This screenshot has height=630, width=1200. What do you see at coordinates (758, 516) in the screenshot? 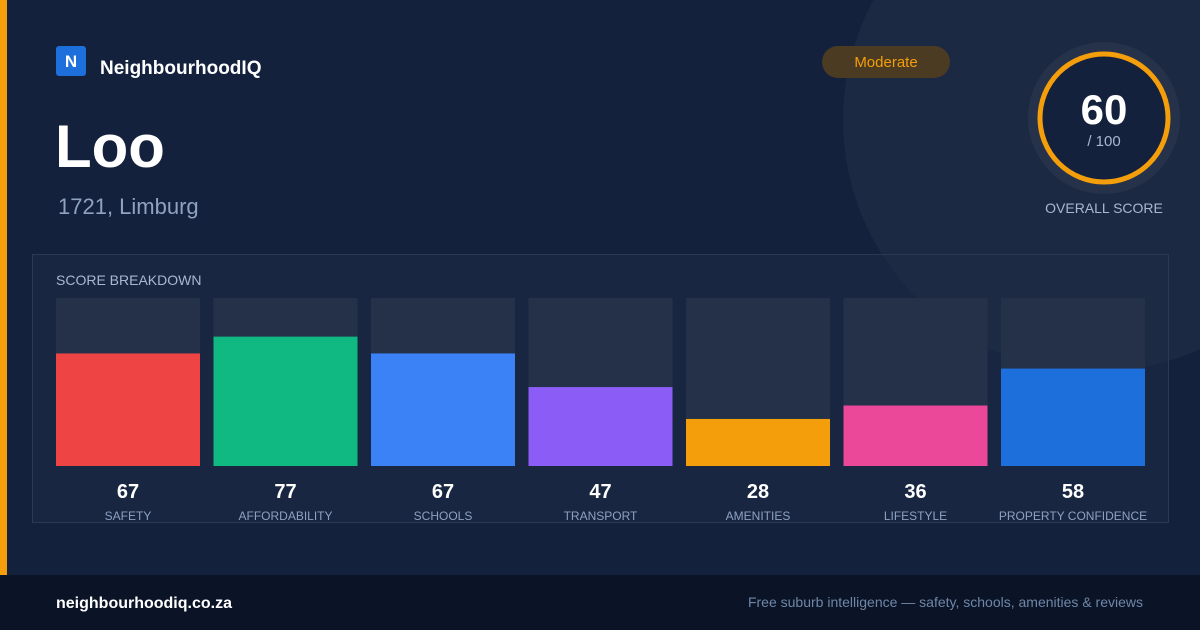
I see `category-label: AMENITIES` at bounding box center [758, 516].